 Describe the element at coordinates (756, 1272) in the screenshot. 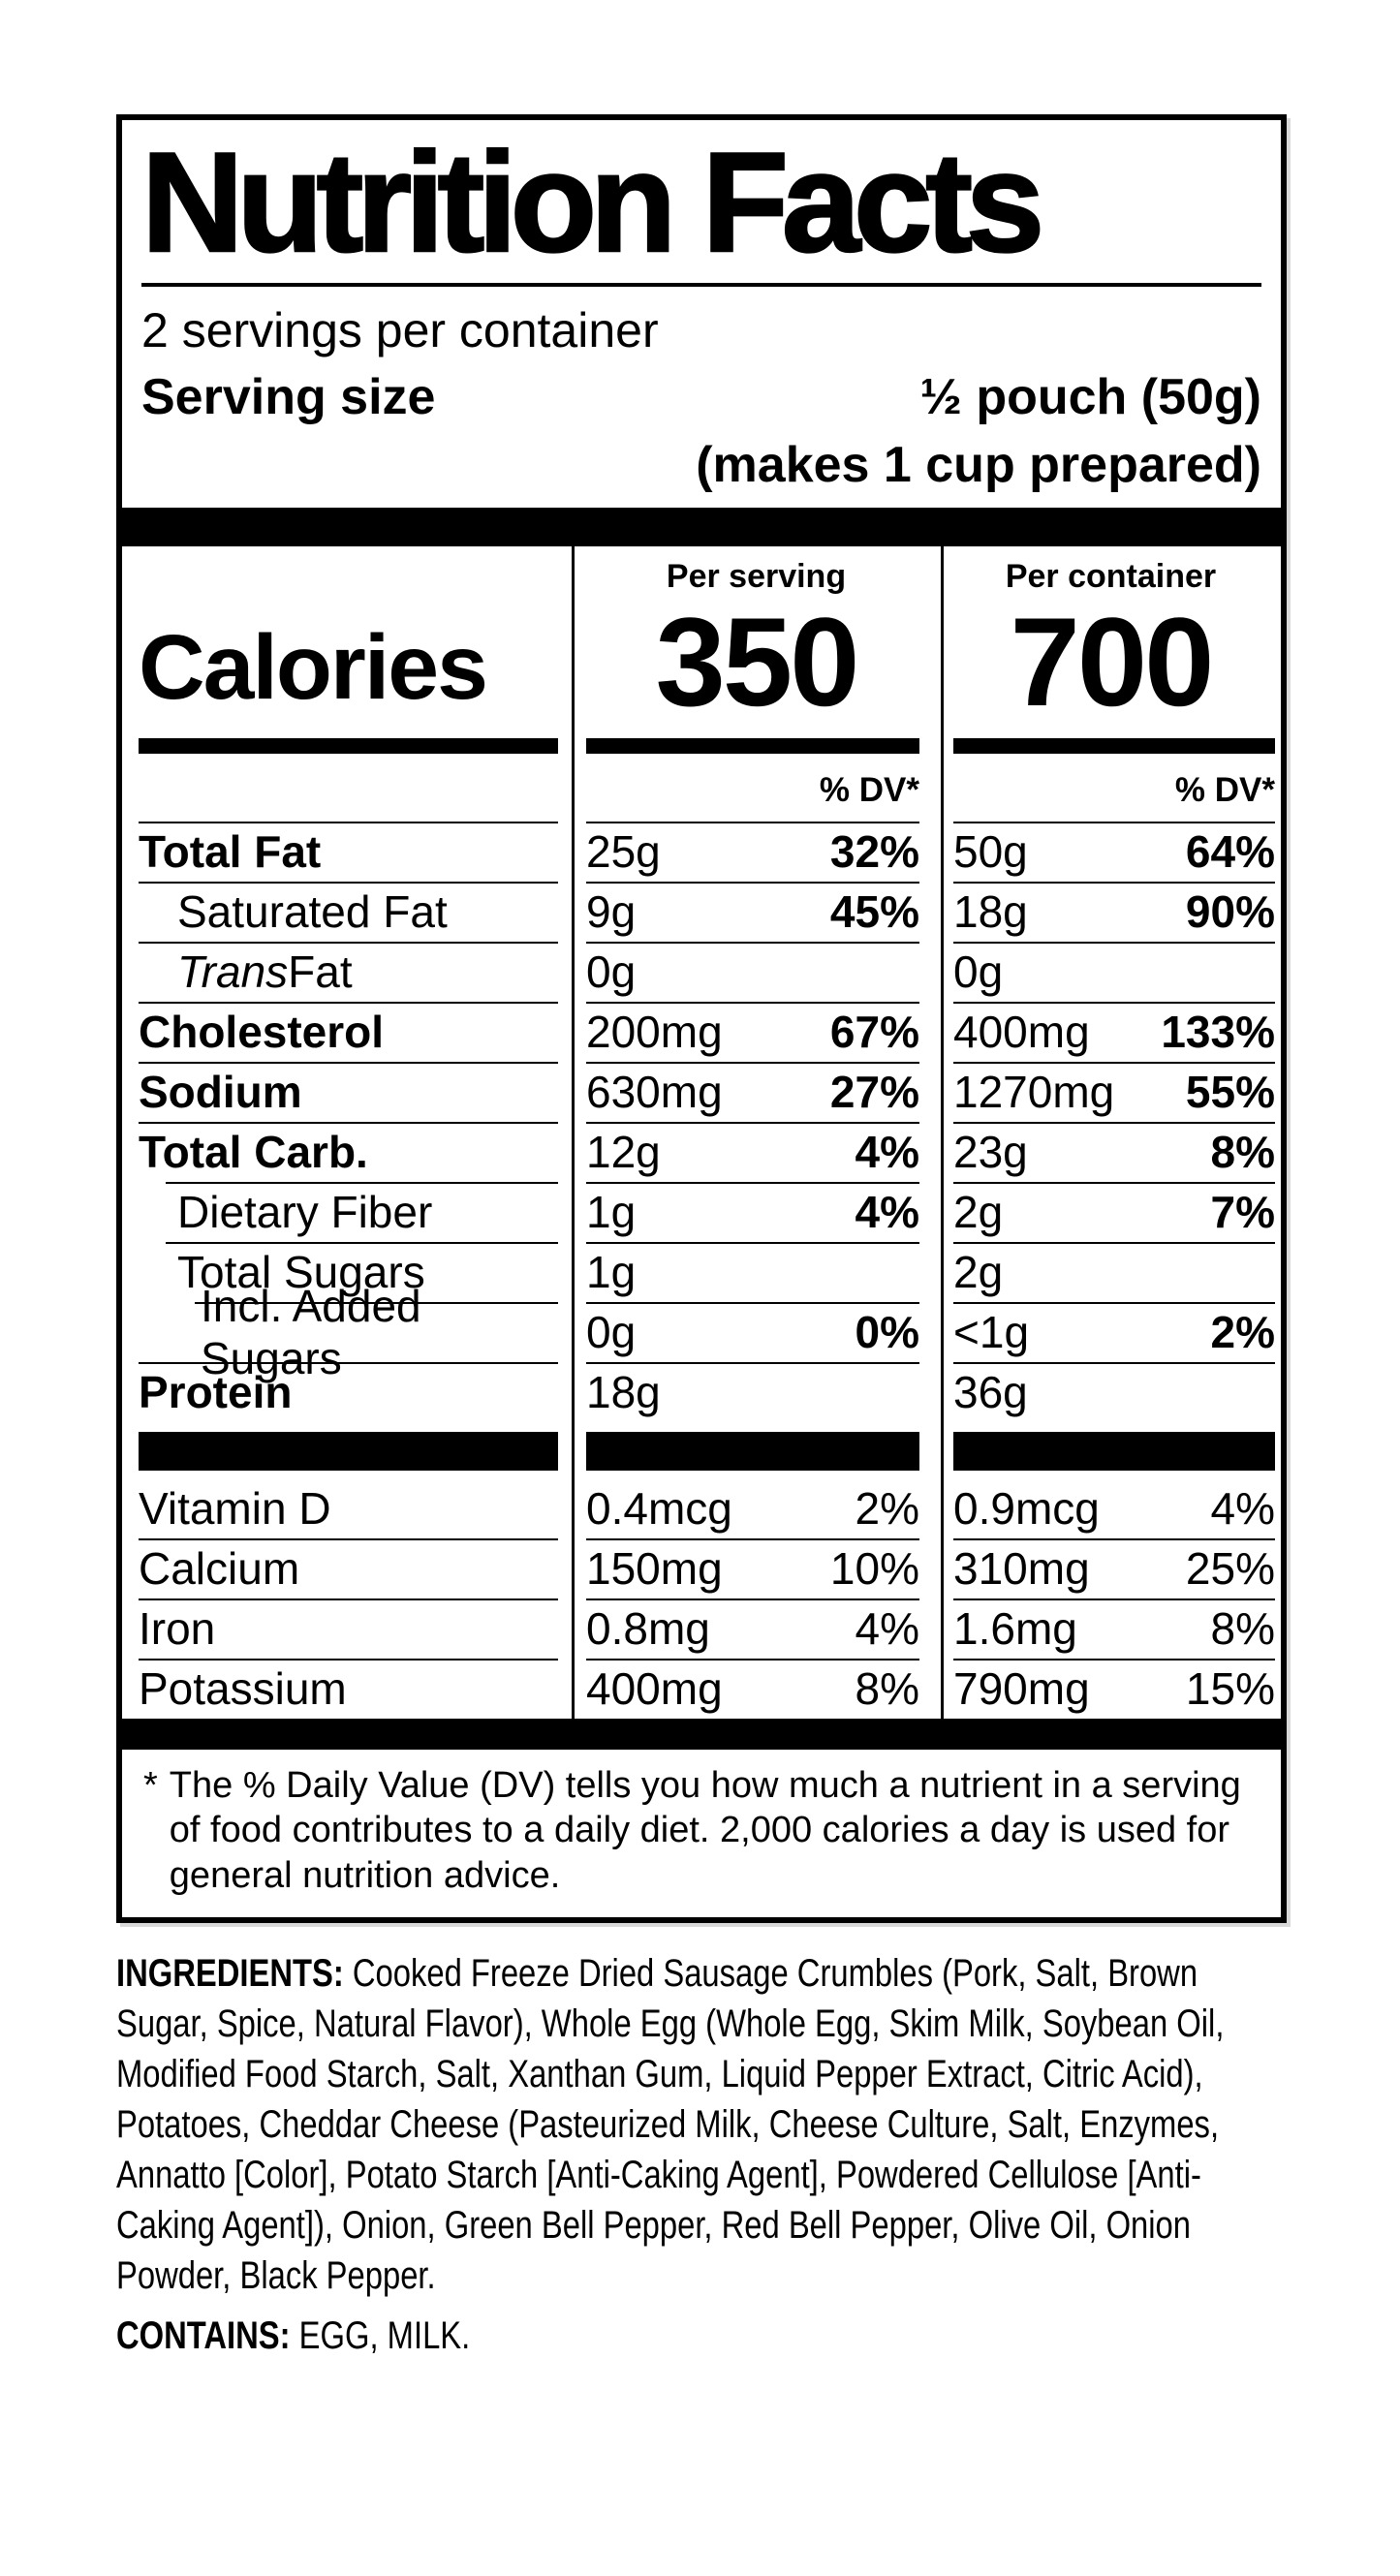

I see `per-serving-values: 1g` at that location.